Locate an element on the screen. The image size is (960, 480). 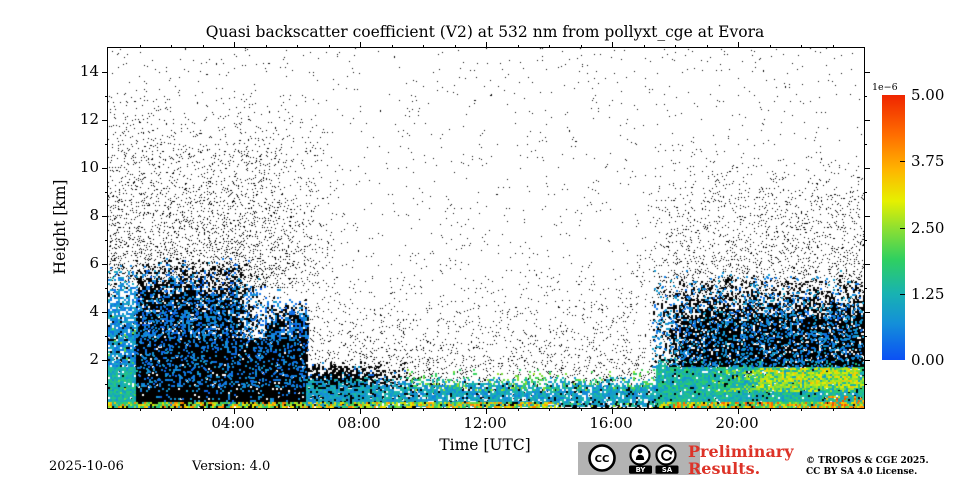
version-label: Version: 4.0 is located at coordinates (231, 466).